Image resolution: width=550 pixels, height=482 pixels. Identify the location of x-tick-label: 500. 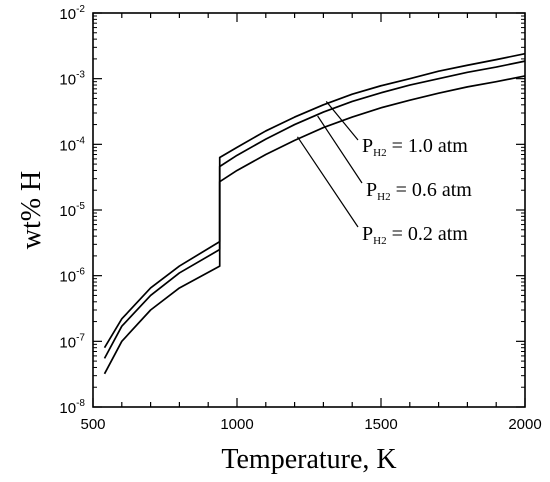
(92, 424).